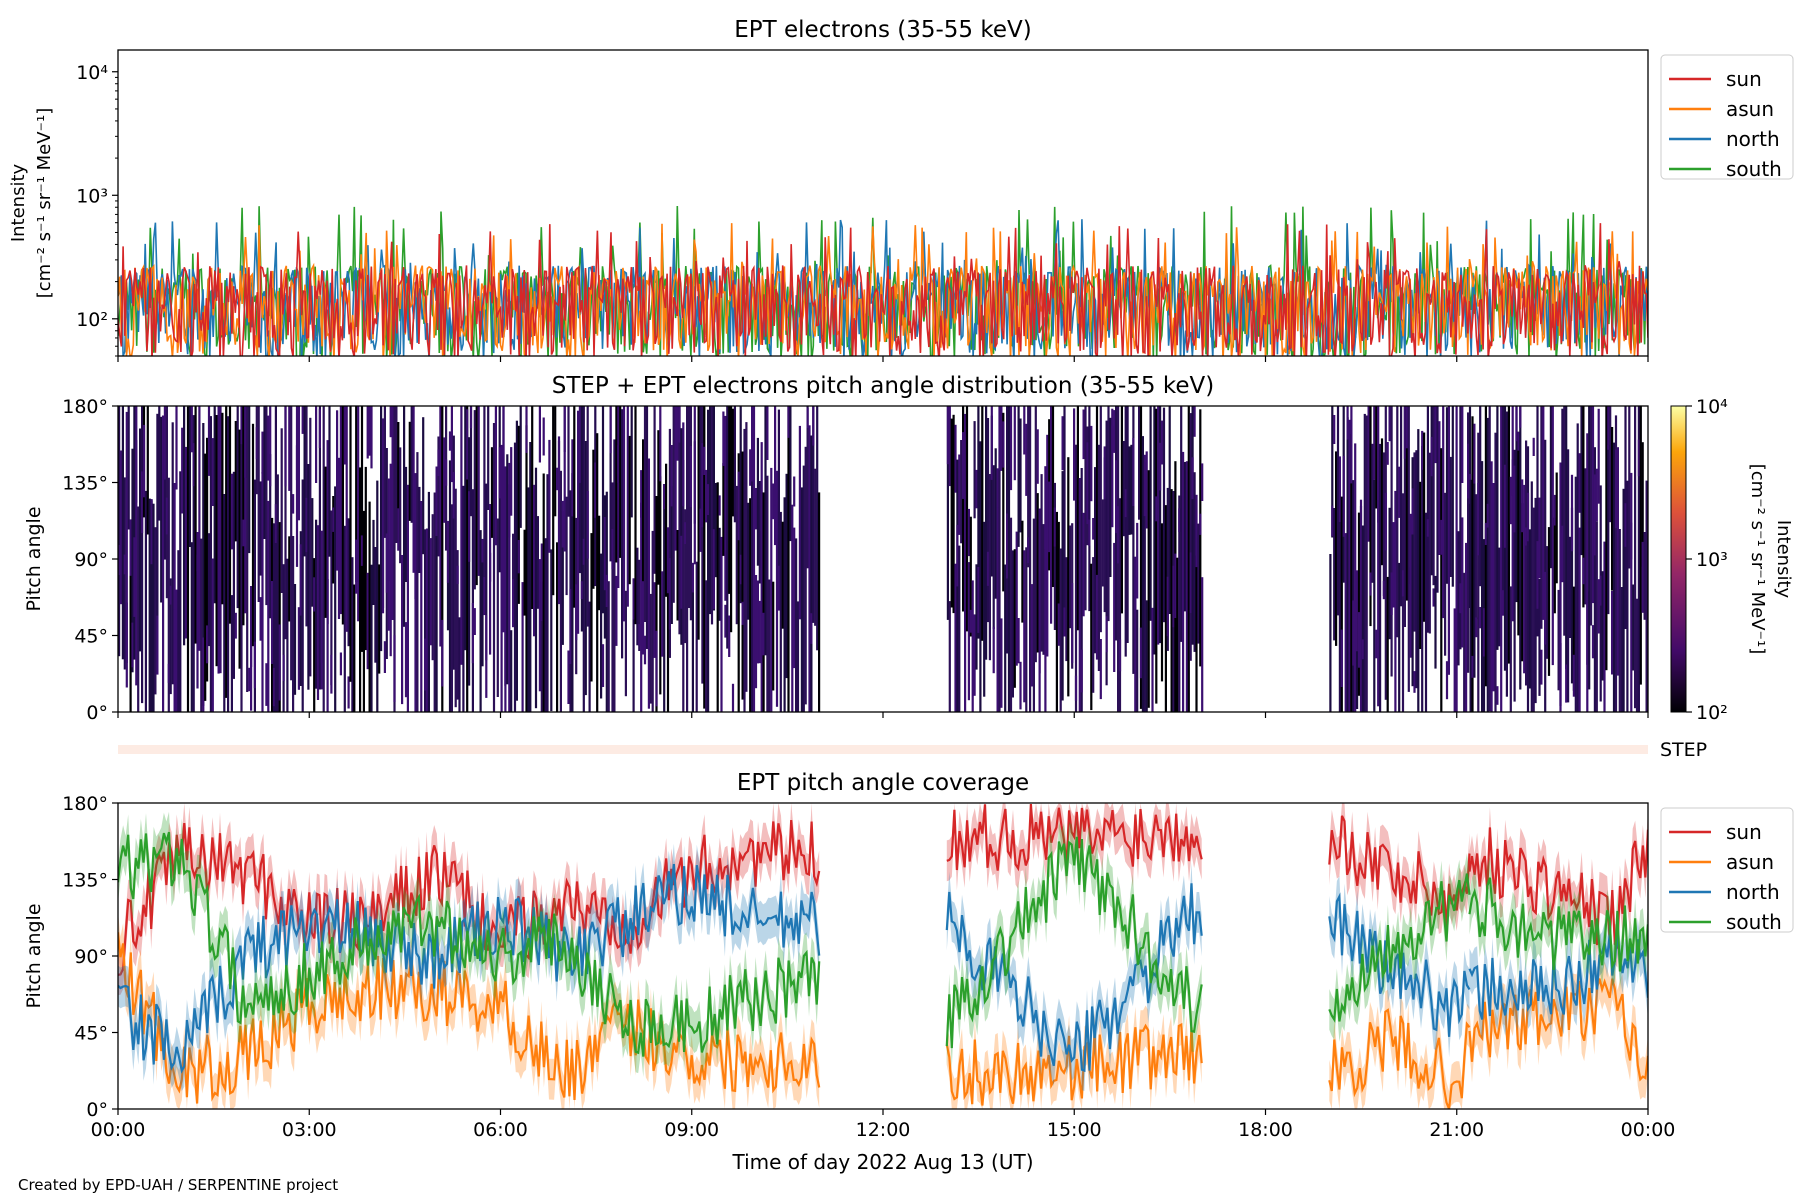 The width and height of the screenshot is (1800, 1200). Describe the element at coordinates (1558, 924) in the screenshot. I see `coverage-line-south` at that location.